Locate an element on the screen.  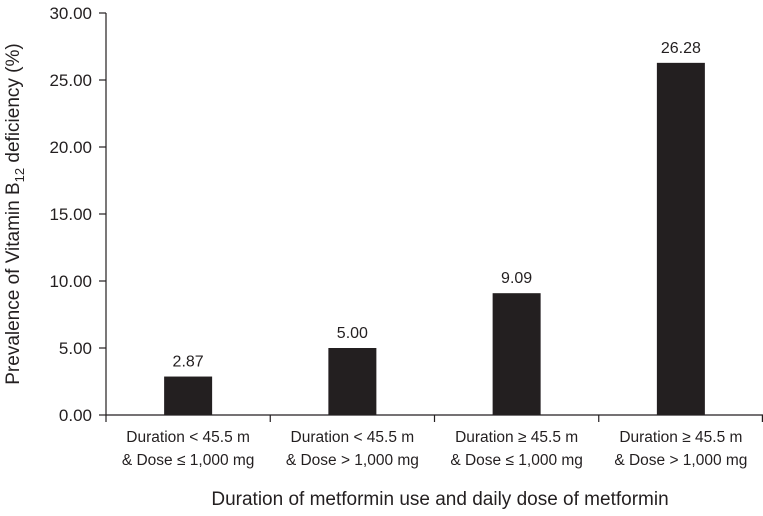
data-label: 2.87 is located at coordinates (188, 362).